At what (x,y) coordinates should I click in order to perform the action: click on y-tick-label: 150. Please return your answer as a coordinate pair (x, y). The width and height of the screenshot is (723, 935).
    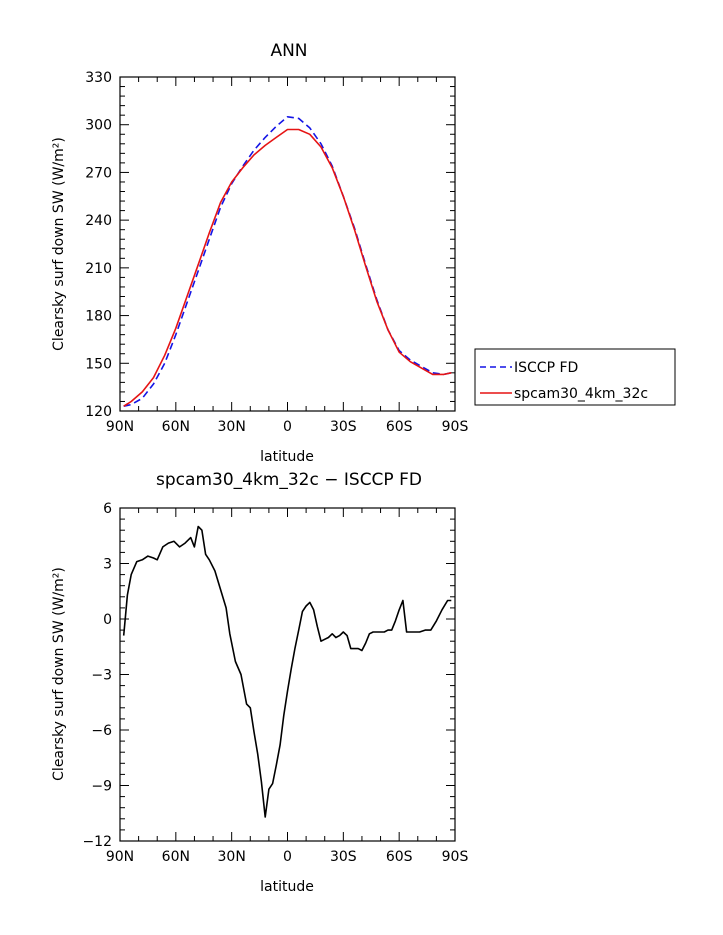
    Looking at the image, I should click on (98, 364).